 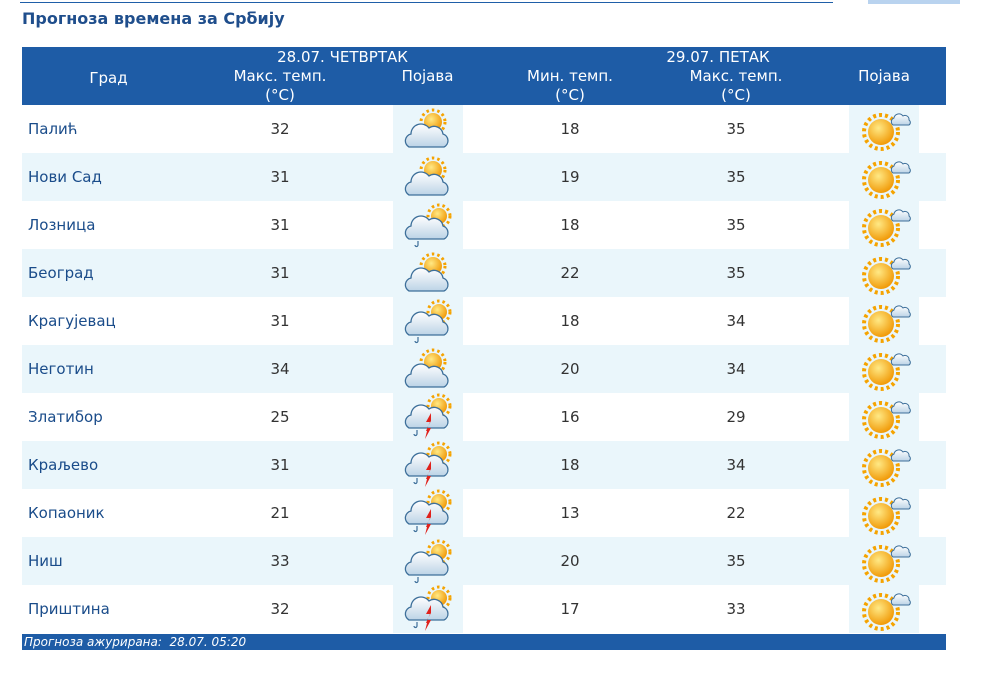 I want to click on column-header: Макс. темп. (°C), so click(x=280, y=86).